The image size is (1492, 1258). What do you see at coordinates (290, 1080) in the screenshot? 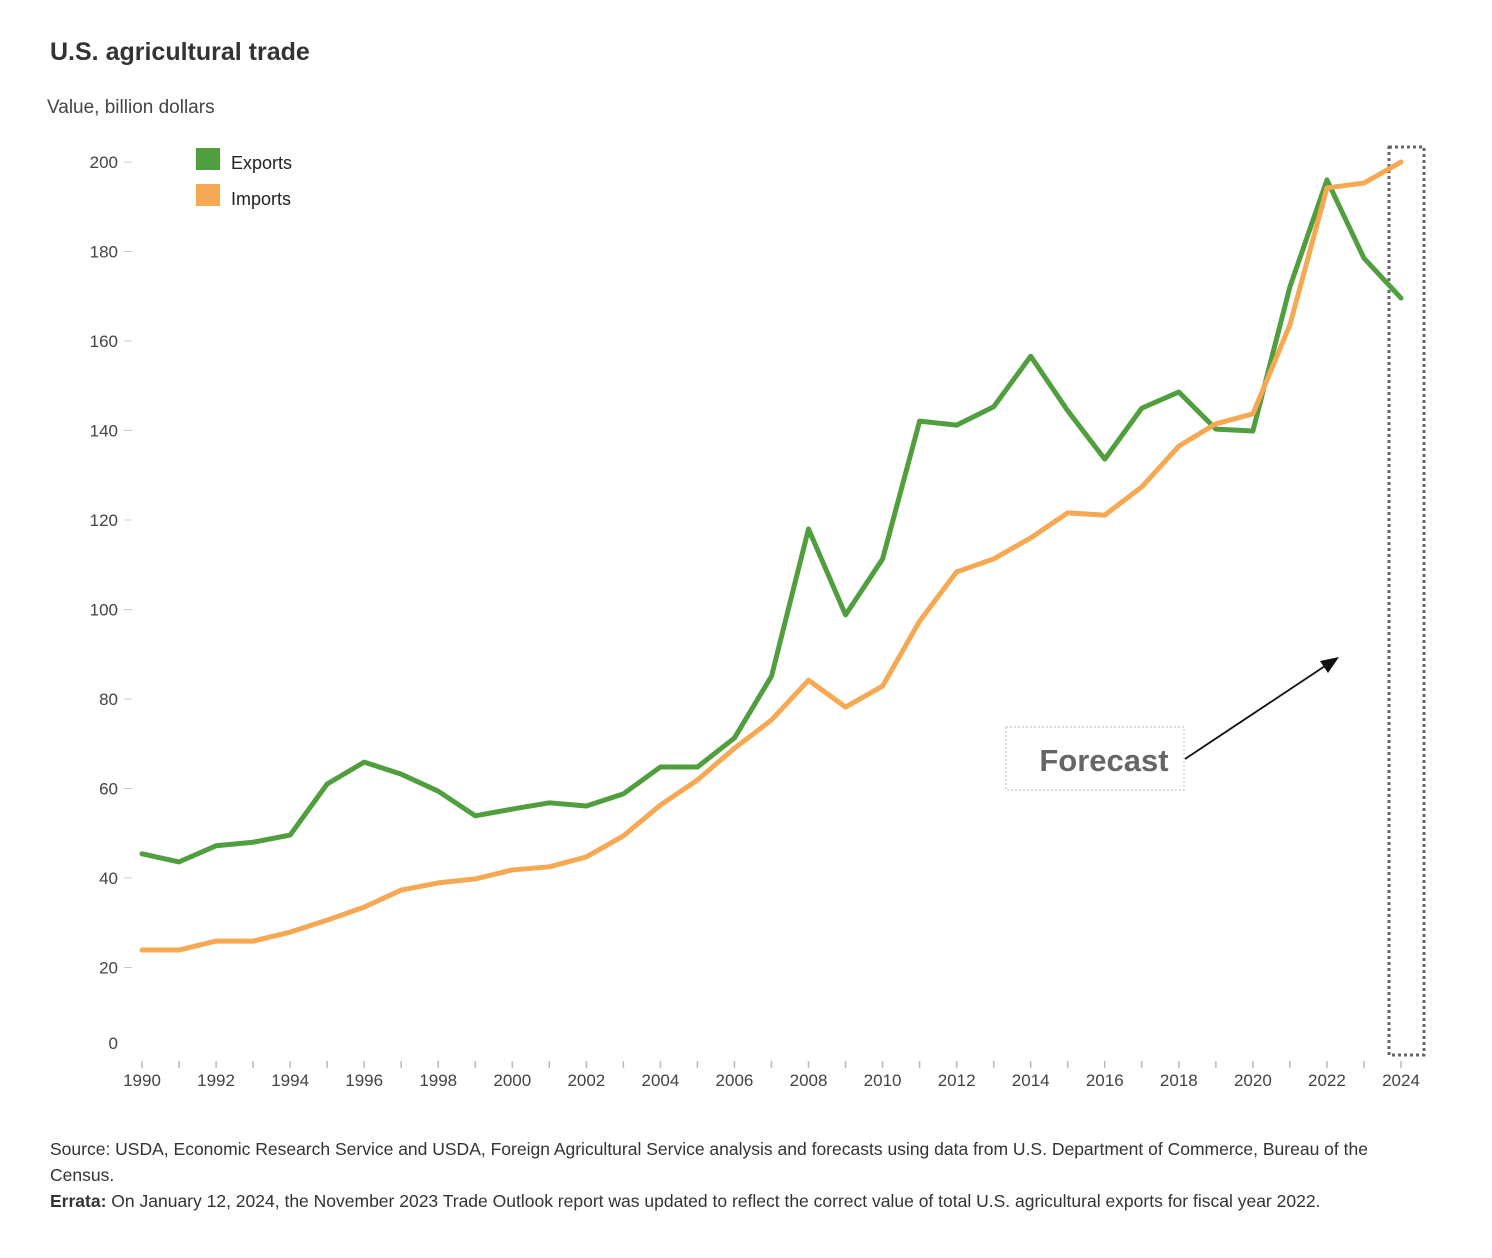
I see `x-tick-label: 1994` at bounding box center [290, 1080].